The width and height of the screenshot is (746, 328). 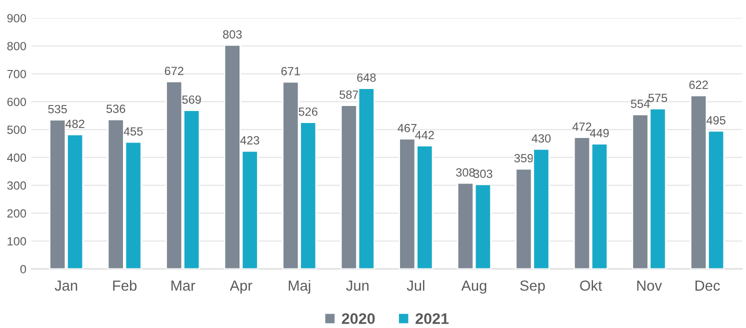 What do you see at coordinates (16, 102) in the screenshot?
I see `y-tick-label: 600` at bounding box center [16, 102].